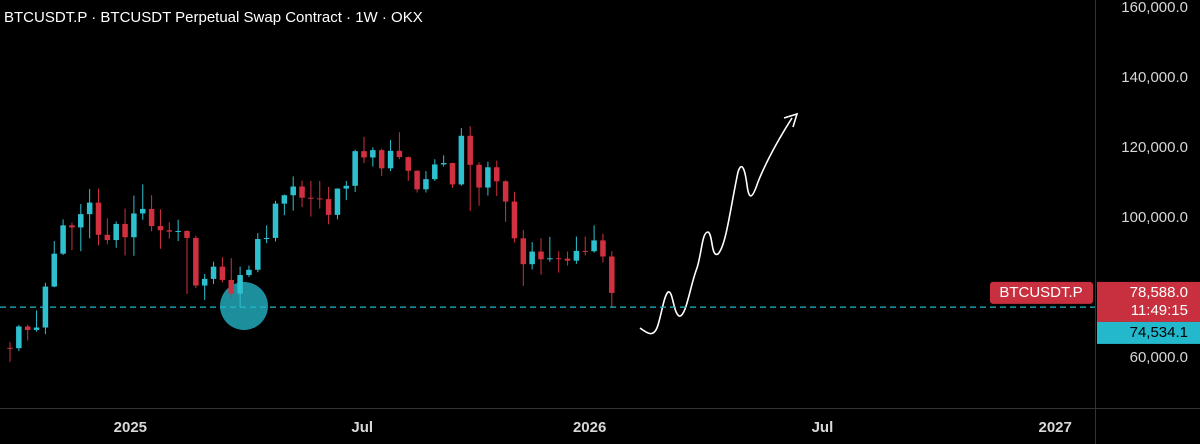 This screenshot has width=1200, height=444. Describe the element at coordinates (1154, 8) in the screenshot. I see `y-tick-label: 160,000.0` at that location.